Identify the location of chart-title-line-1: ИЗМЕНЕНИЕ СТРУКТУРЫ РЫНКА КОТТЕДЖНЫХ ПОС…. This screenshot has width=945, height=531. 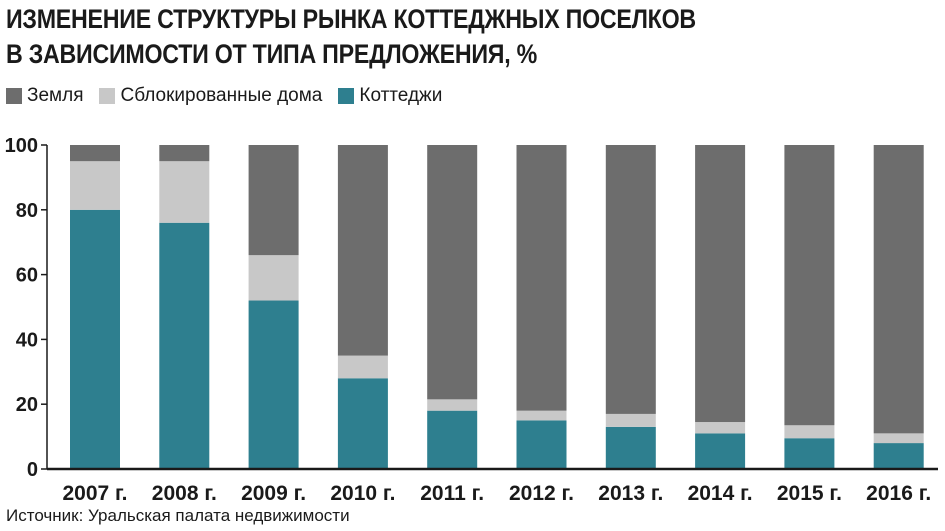
(351, 19).